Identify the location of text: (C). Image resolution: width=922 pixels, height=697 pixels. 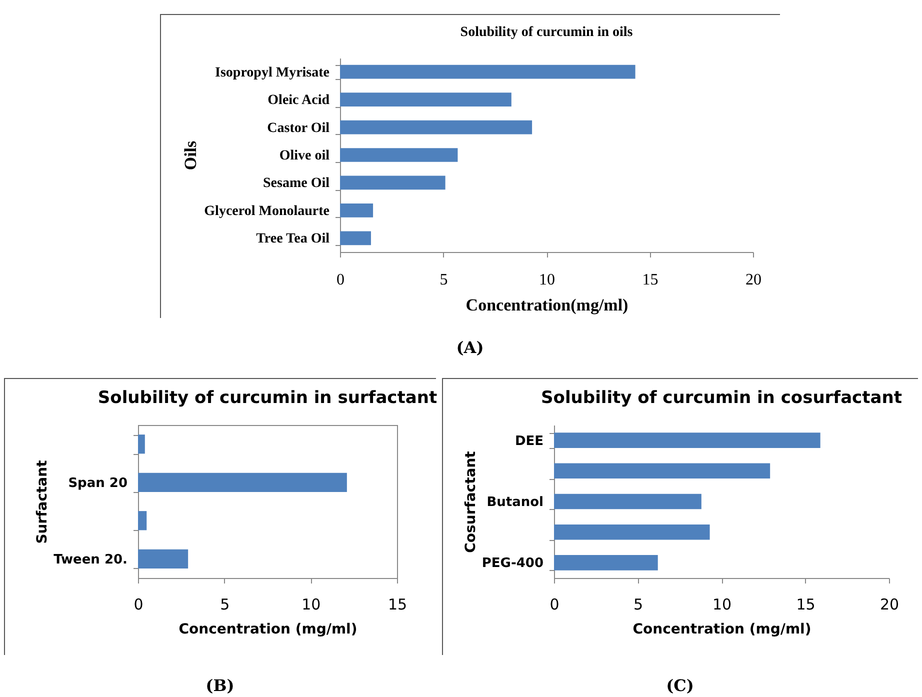
(680, 685).